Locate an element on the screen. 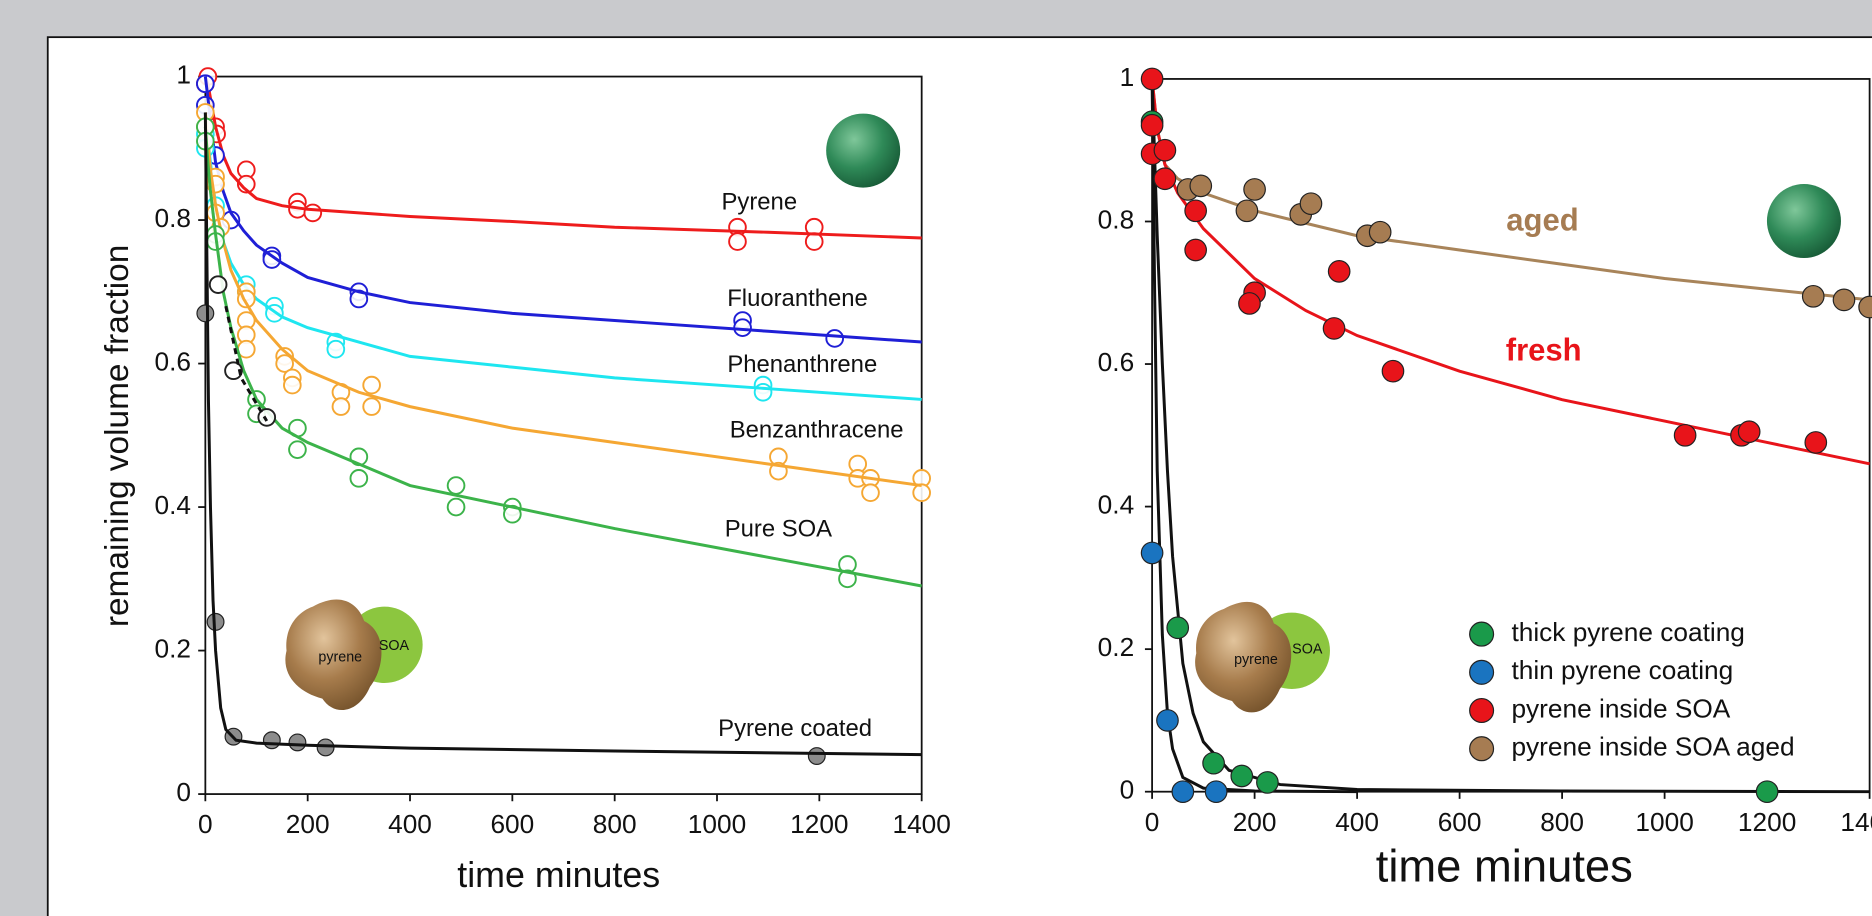 Image resolution: width=1872 pixels, height=916 pixels. inset-label: pyrene is located at coordinates (340, 658).